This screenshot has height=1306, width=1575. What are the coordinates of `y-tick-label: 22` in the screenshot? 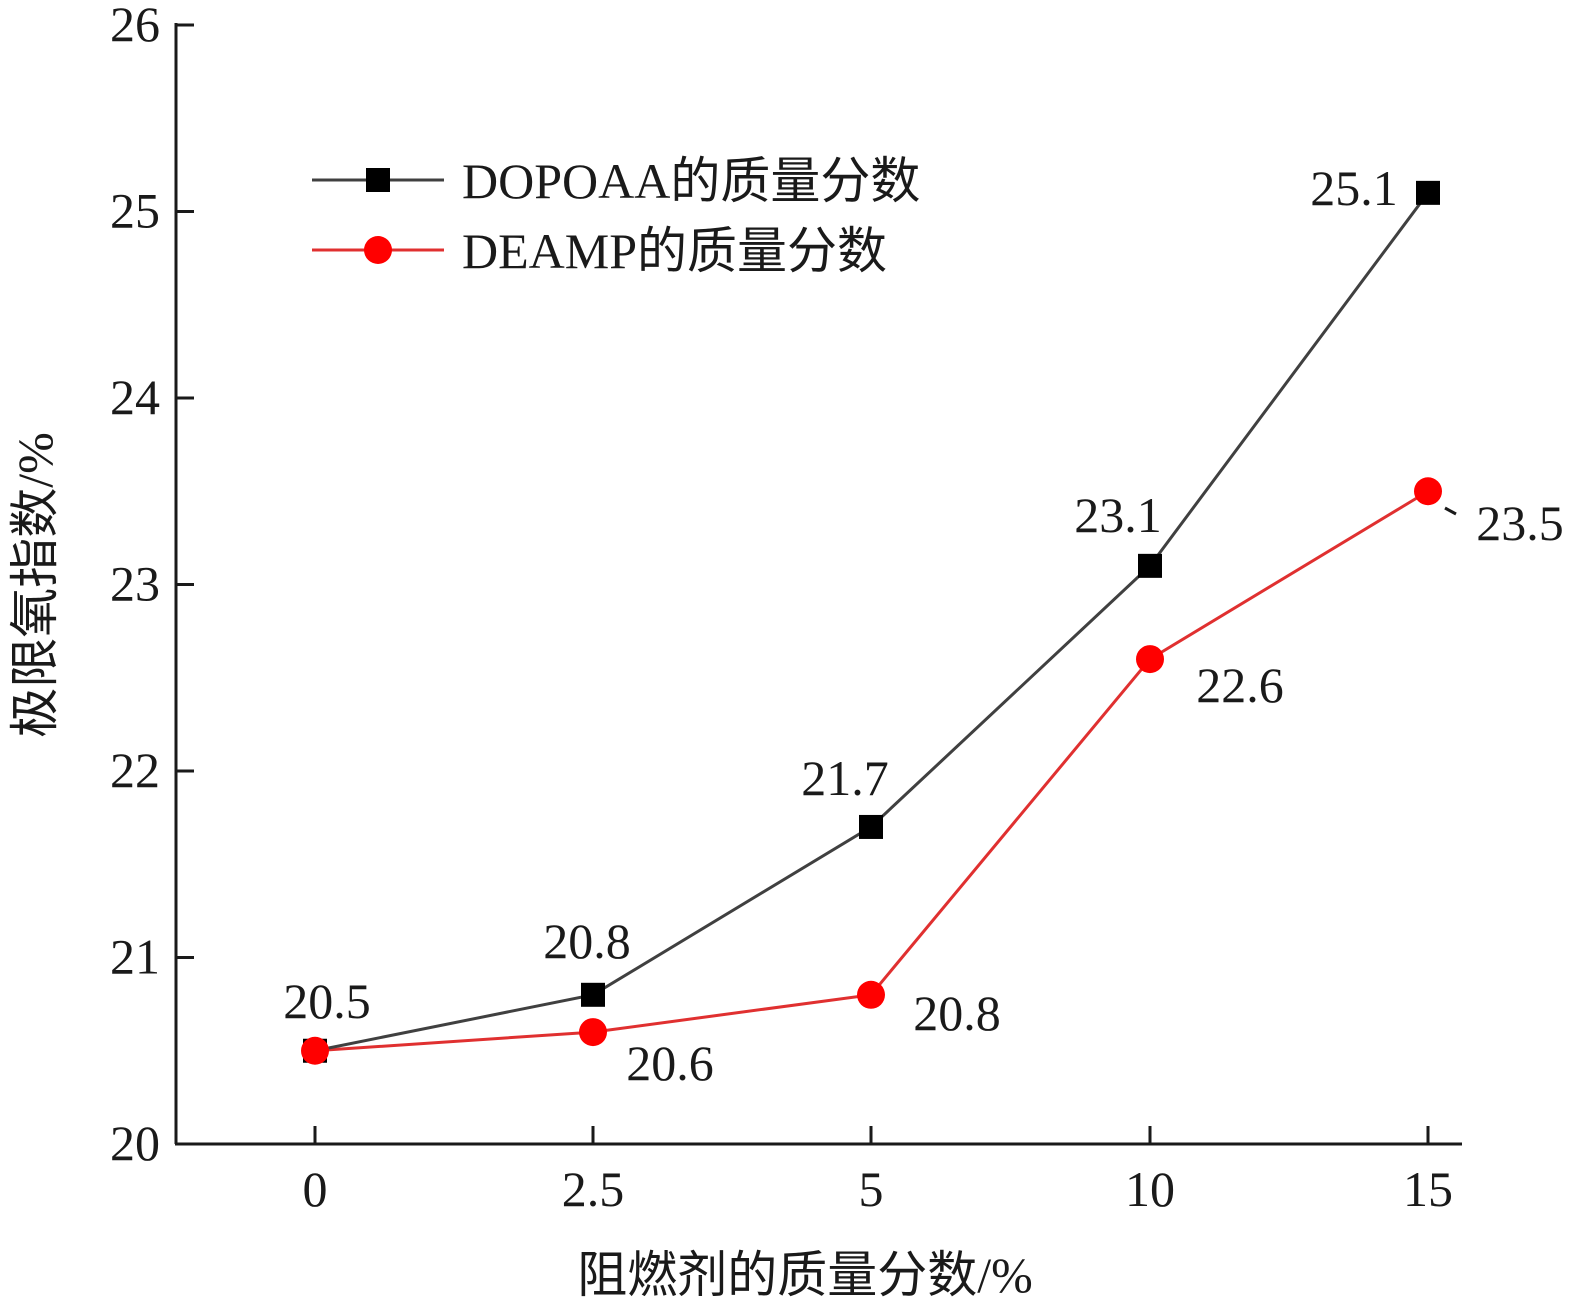 It's located at (135, 770).